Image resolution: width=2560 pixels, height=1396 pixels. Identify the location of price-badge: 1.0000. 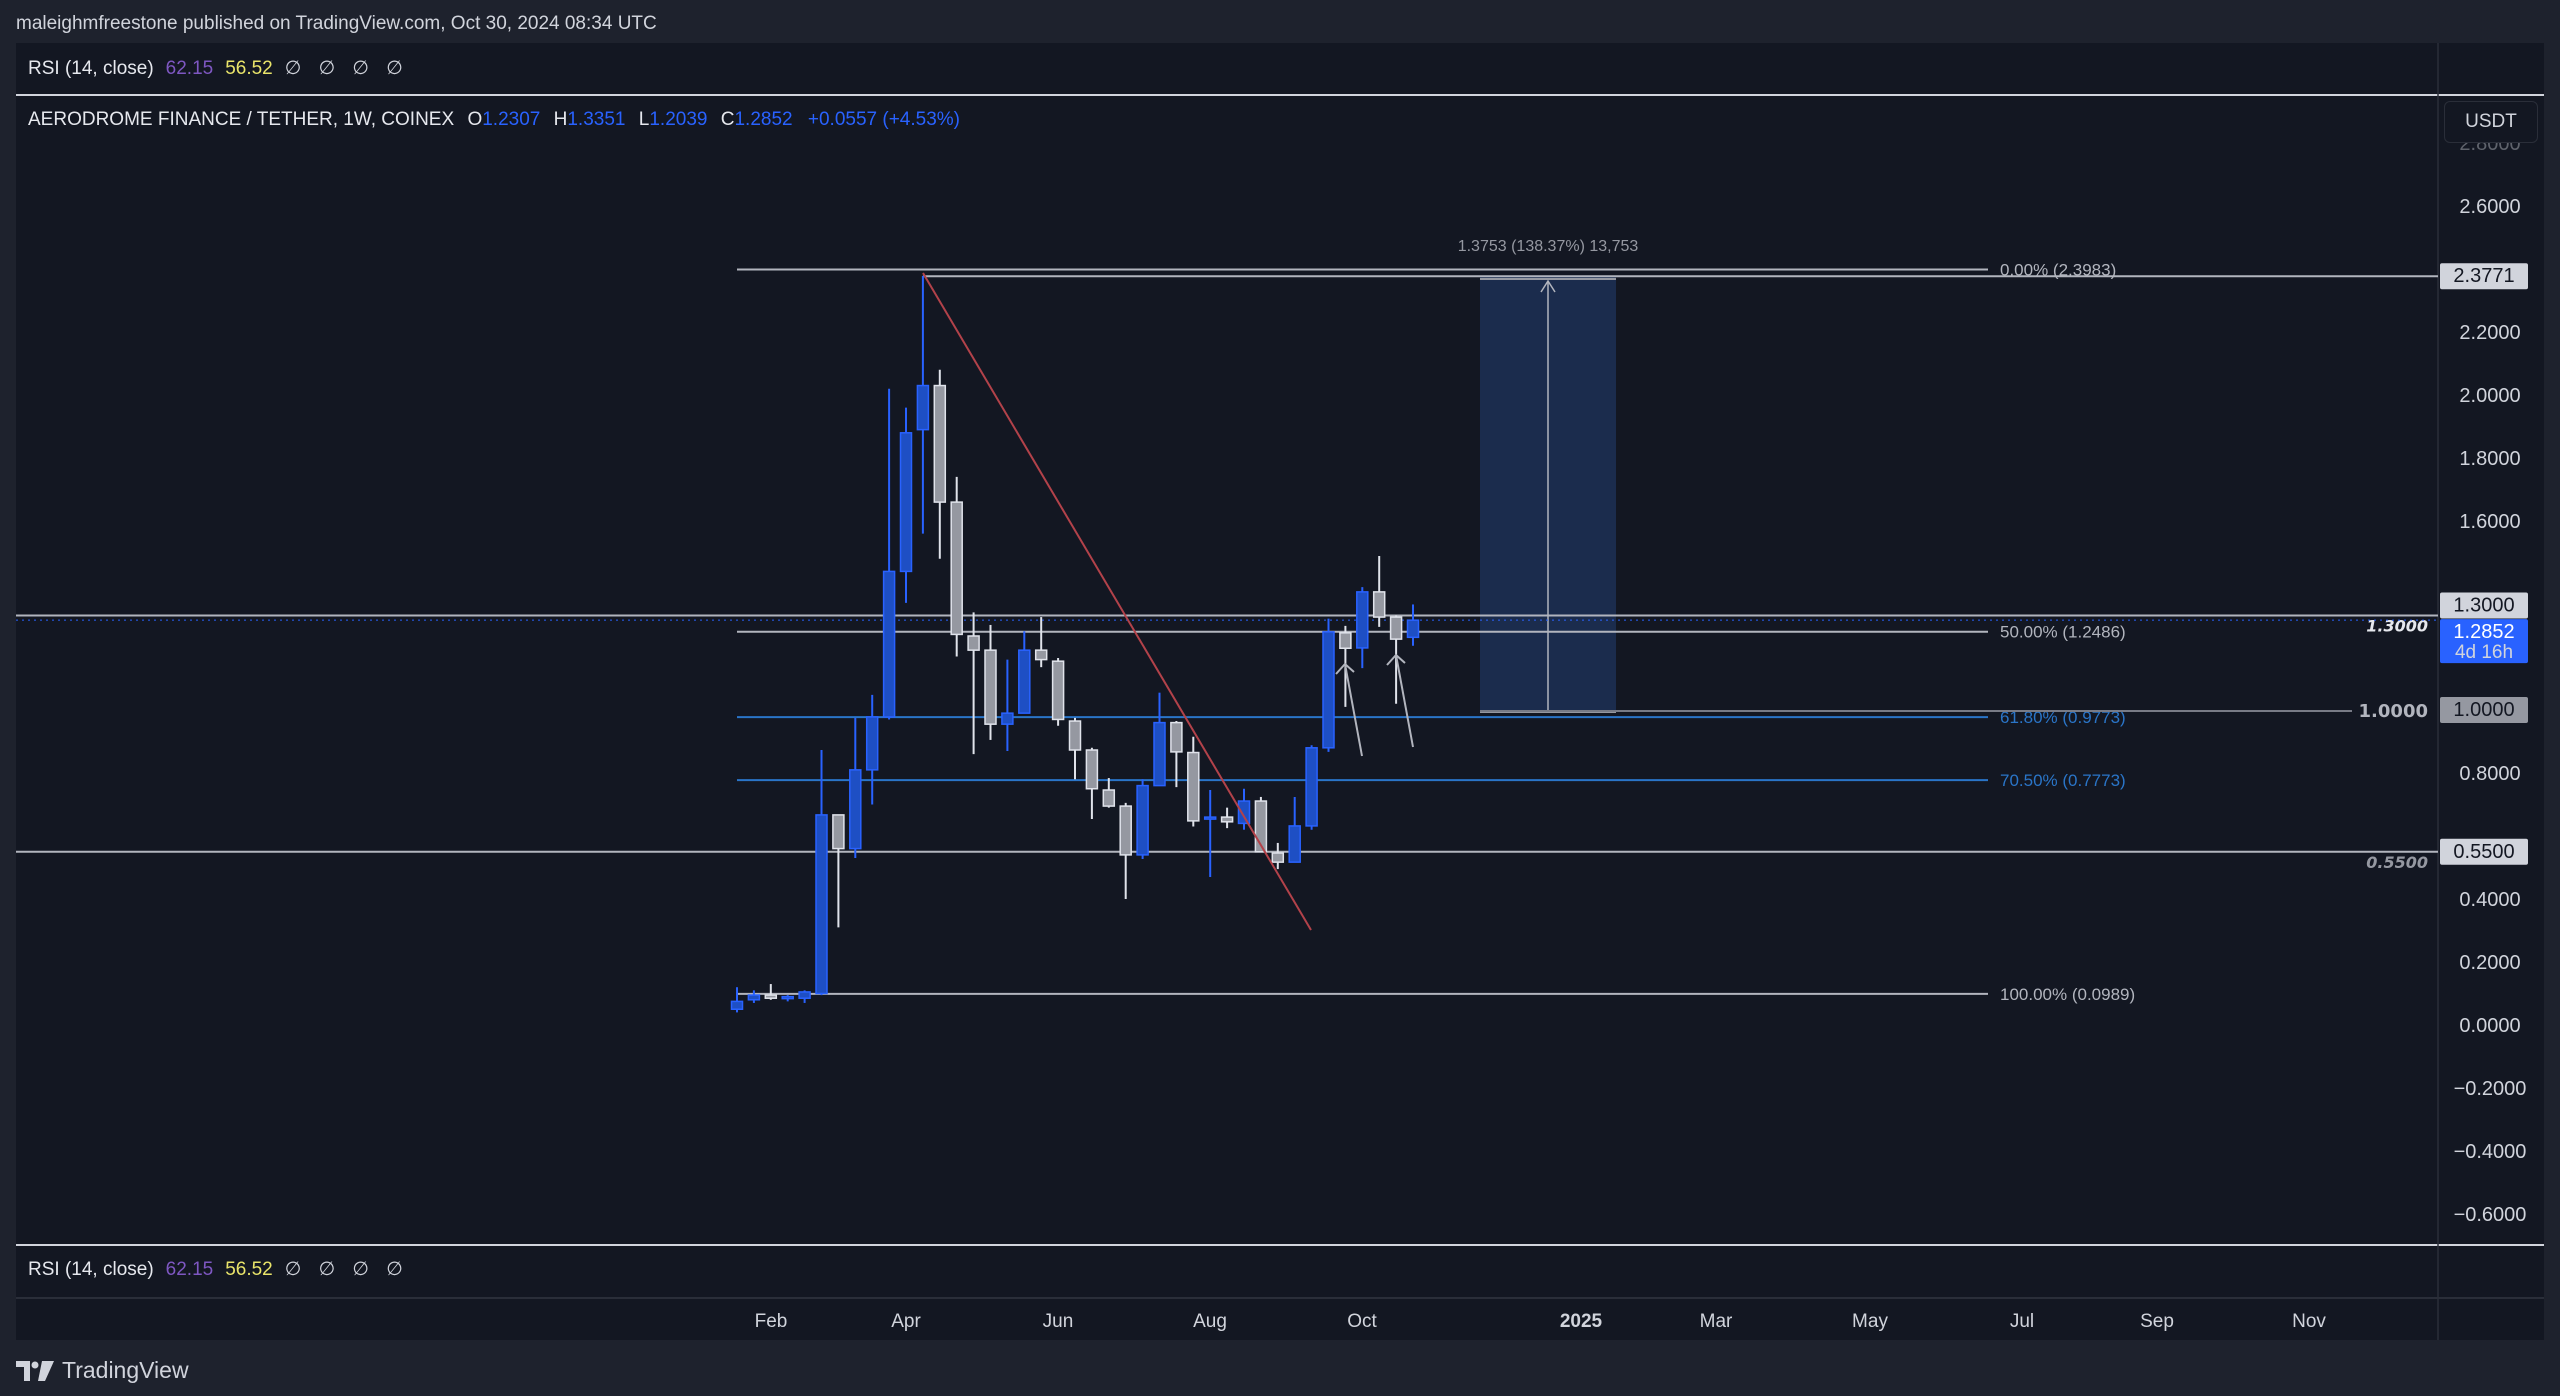
(2484, 710).